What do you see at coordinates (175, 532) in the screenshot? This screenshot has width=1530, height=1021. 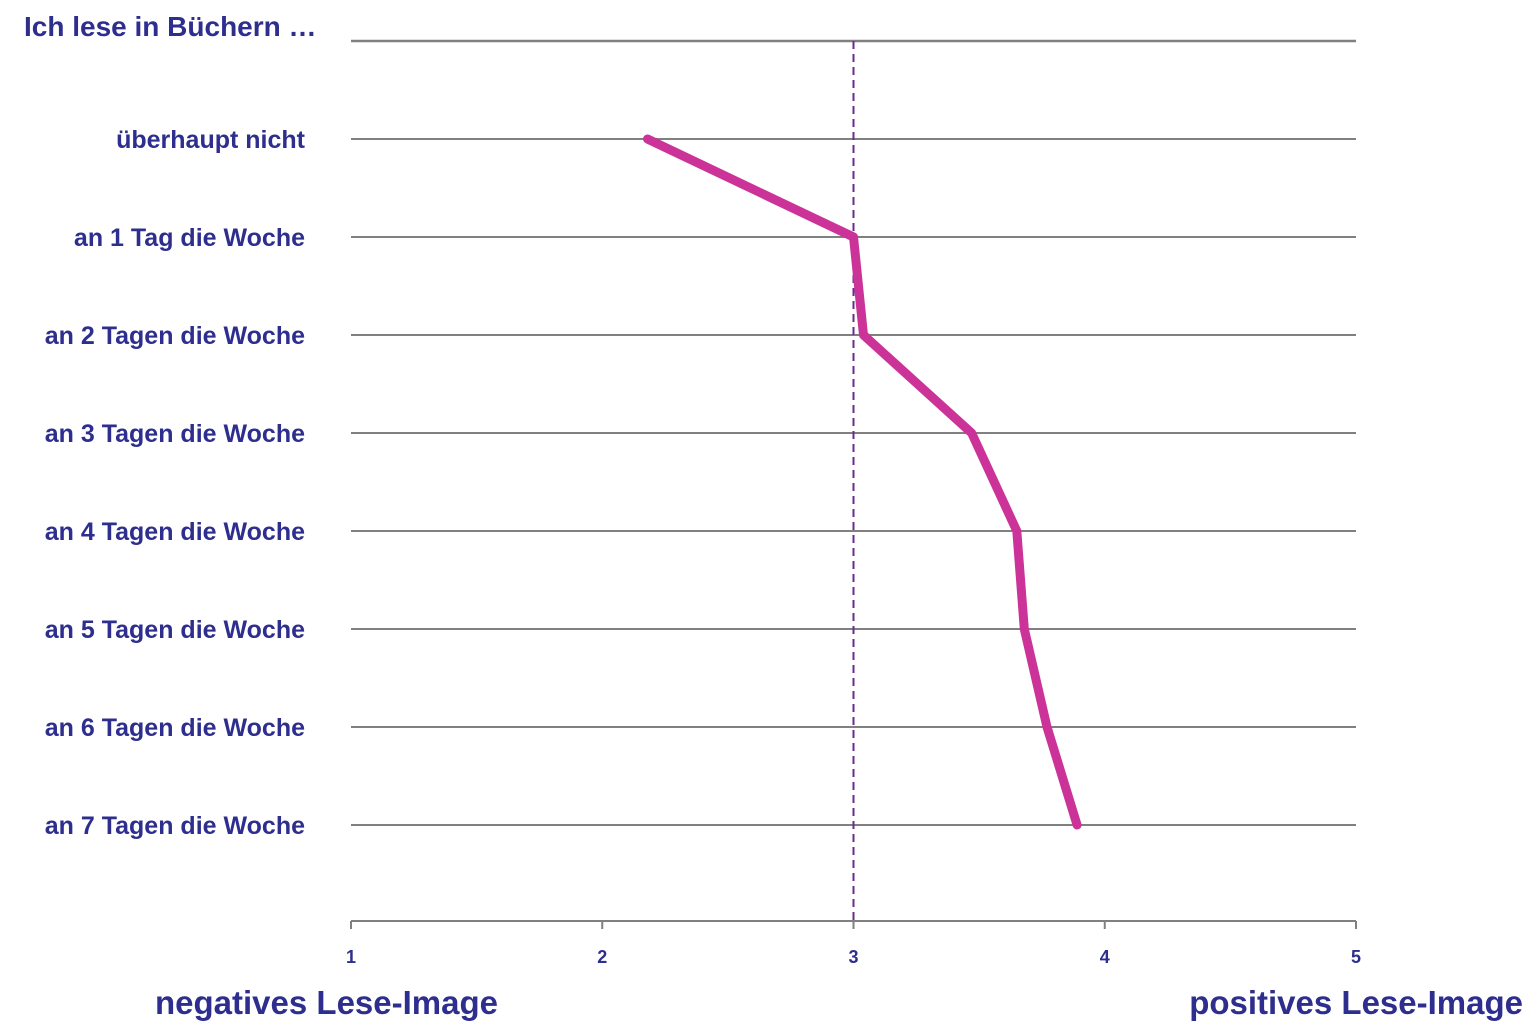 I see `category-label: an 4 Tagen die Woche` at bounding box center [175, 532].